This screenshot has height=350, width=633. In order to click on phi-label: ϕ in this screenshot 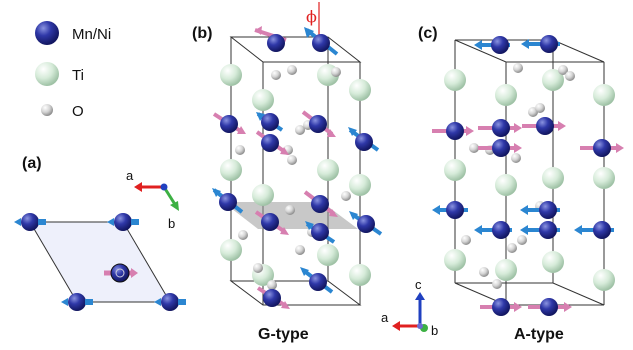, I will do `click(311, 16)`.